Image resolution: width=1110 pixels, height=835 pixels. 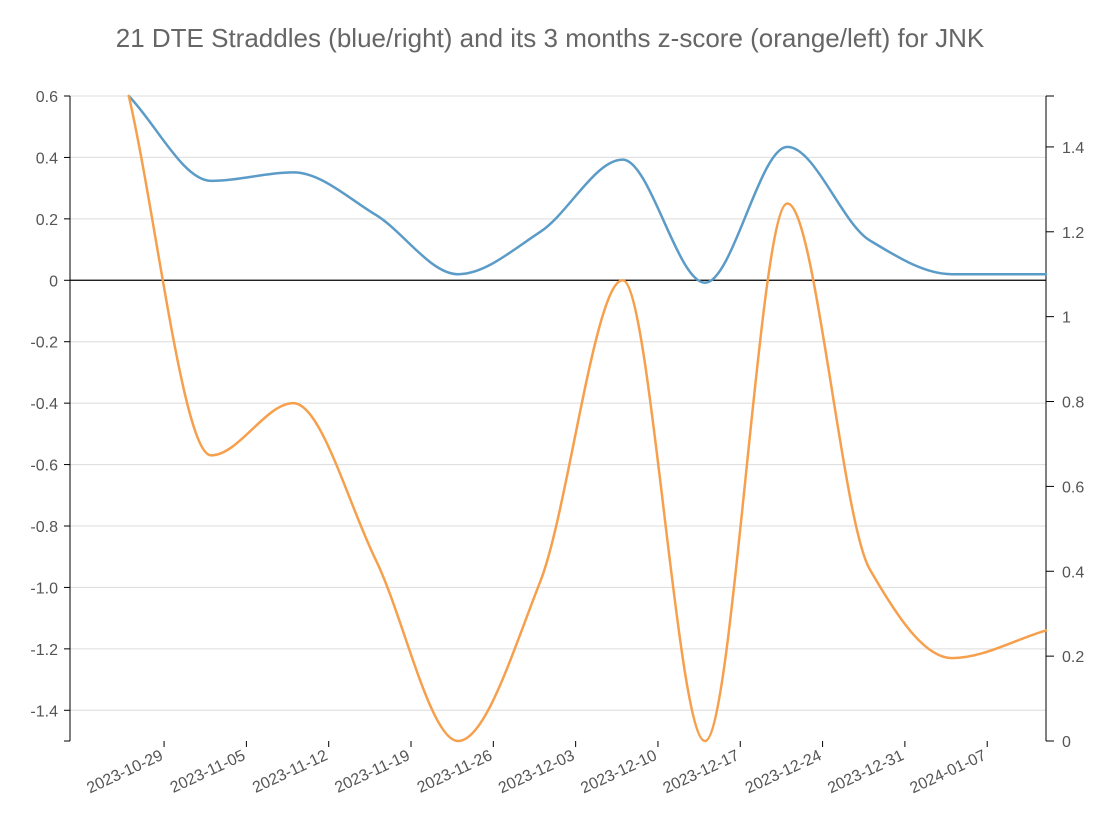 I want to click on x-tick-label: 2023-11-19, so click(x=372, y=772).